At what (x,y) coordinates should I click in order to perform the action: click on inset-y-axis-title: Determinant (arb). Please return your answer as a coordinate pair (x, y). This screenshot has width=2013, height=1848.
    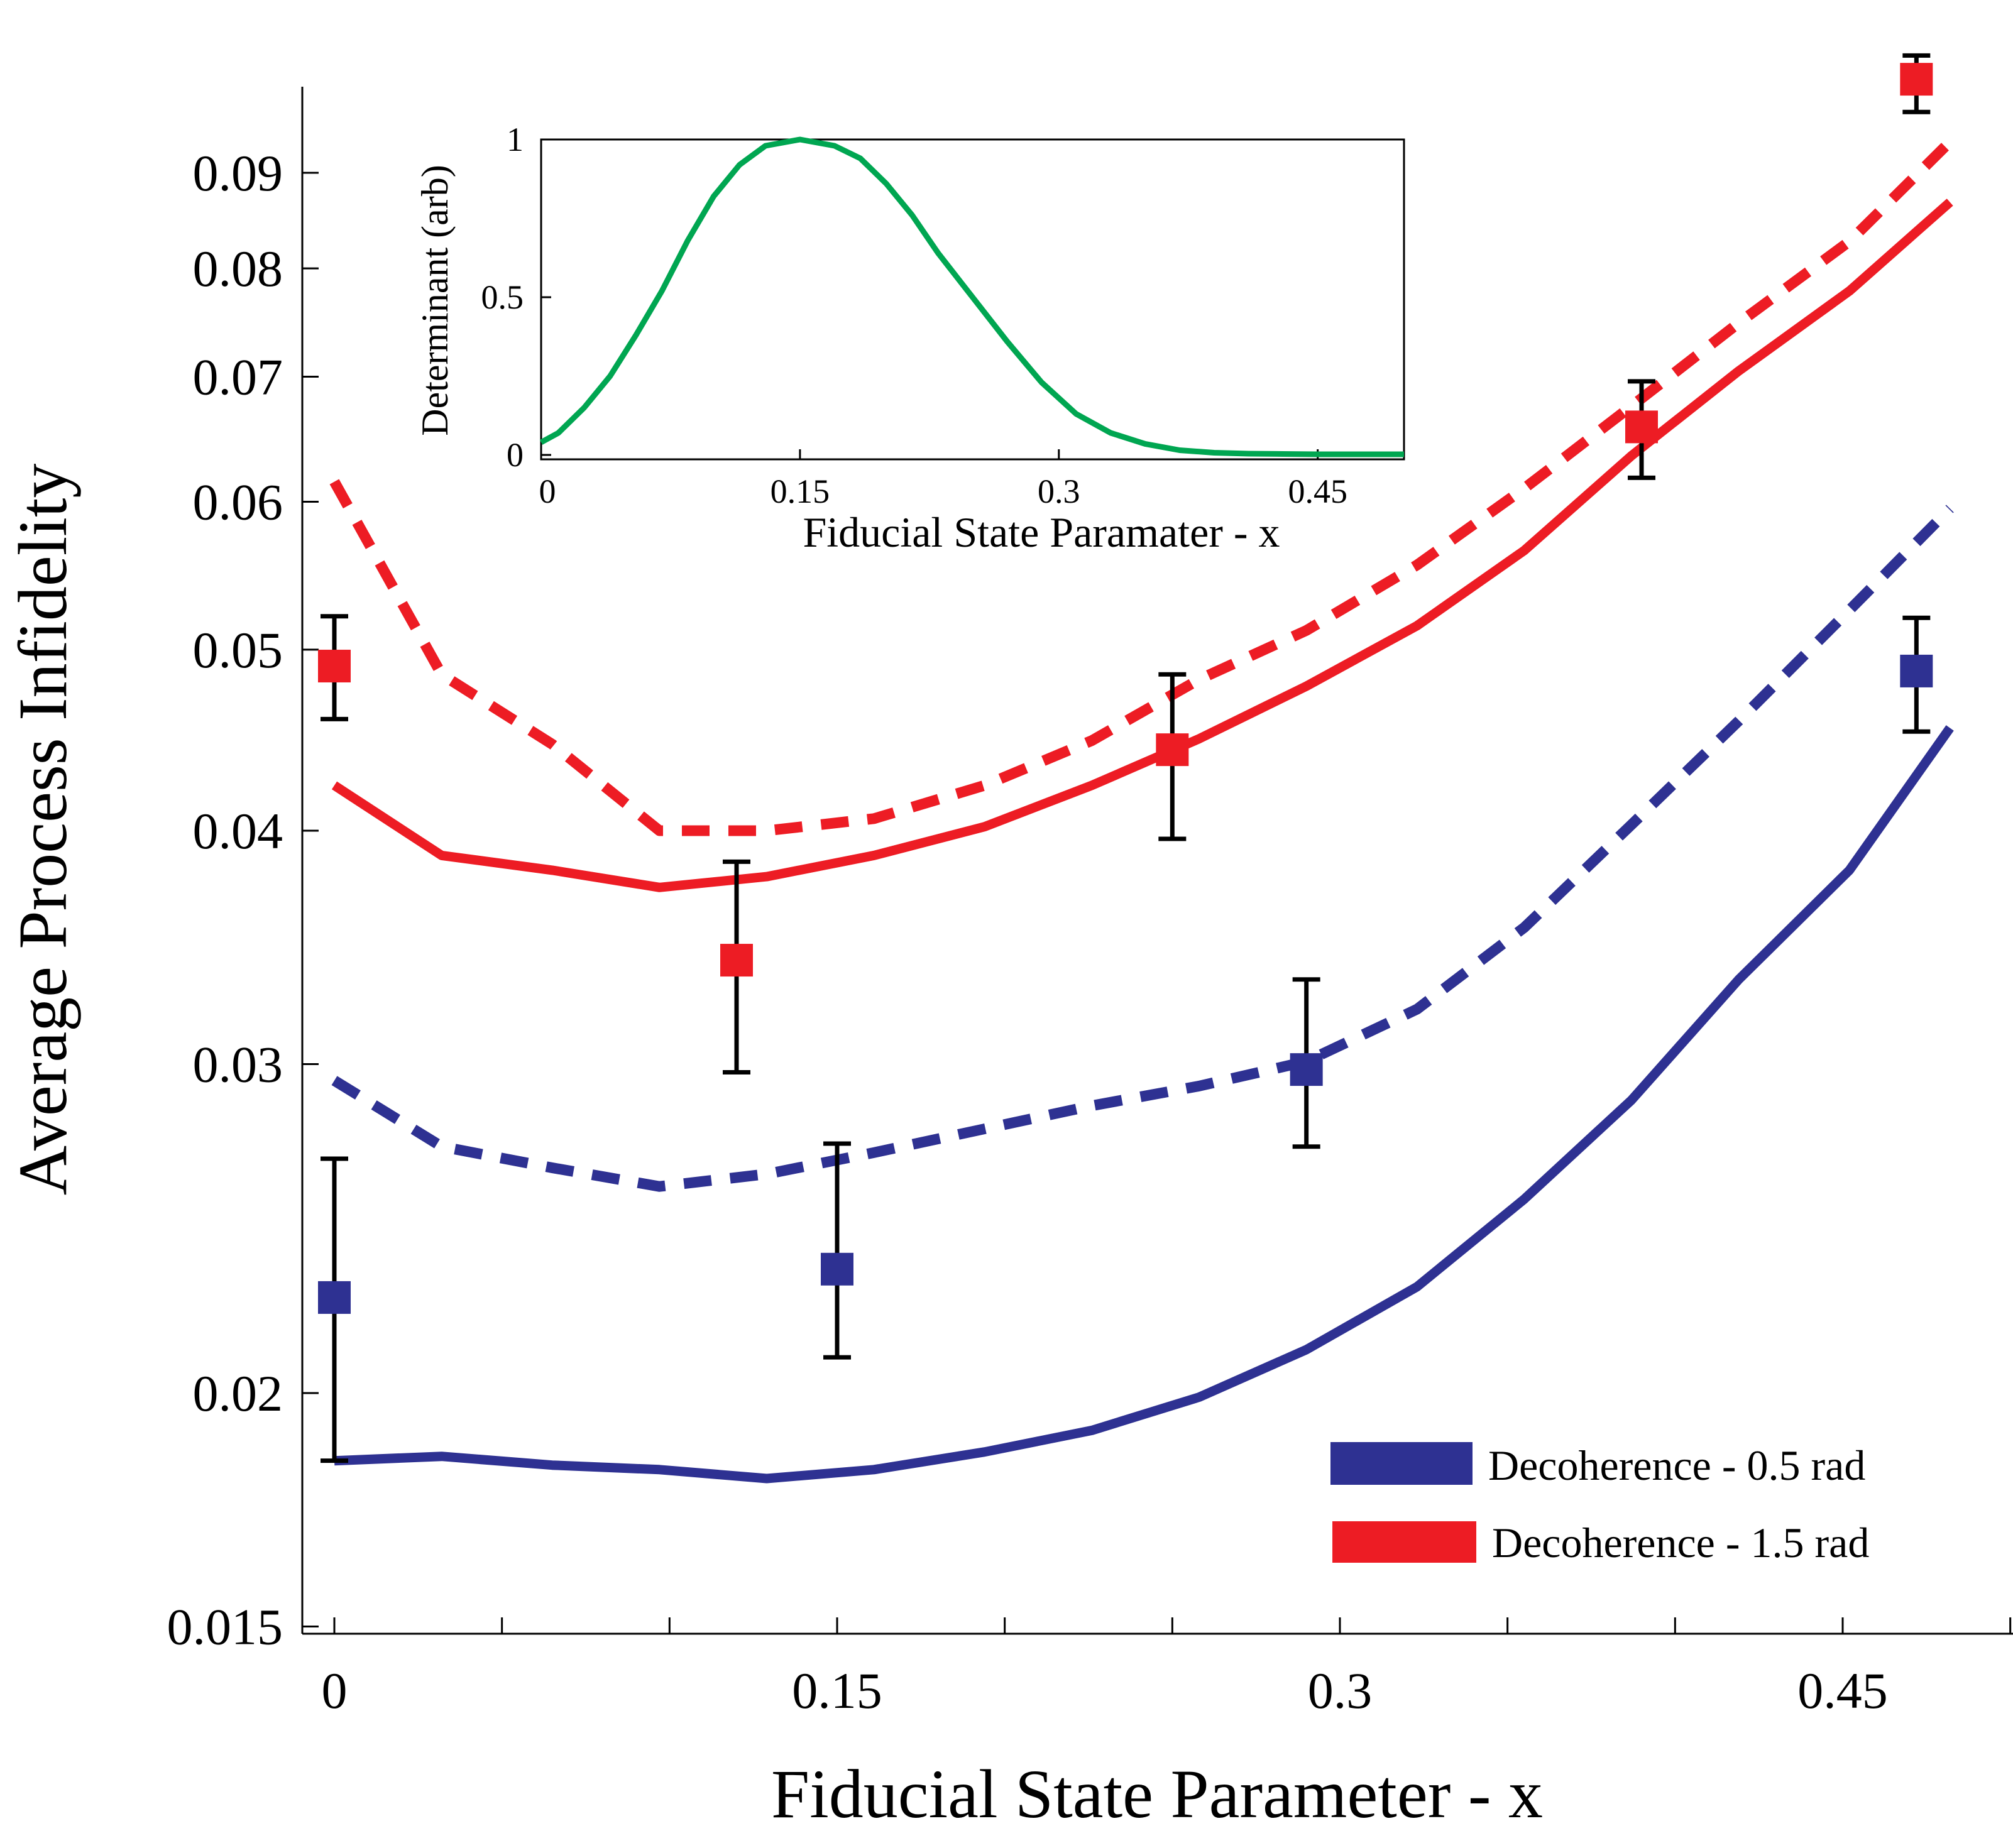
    Looking at the image, I should click on (435, 300).